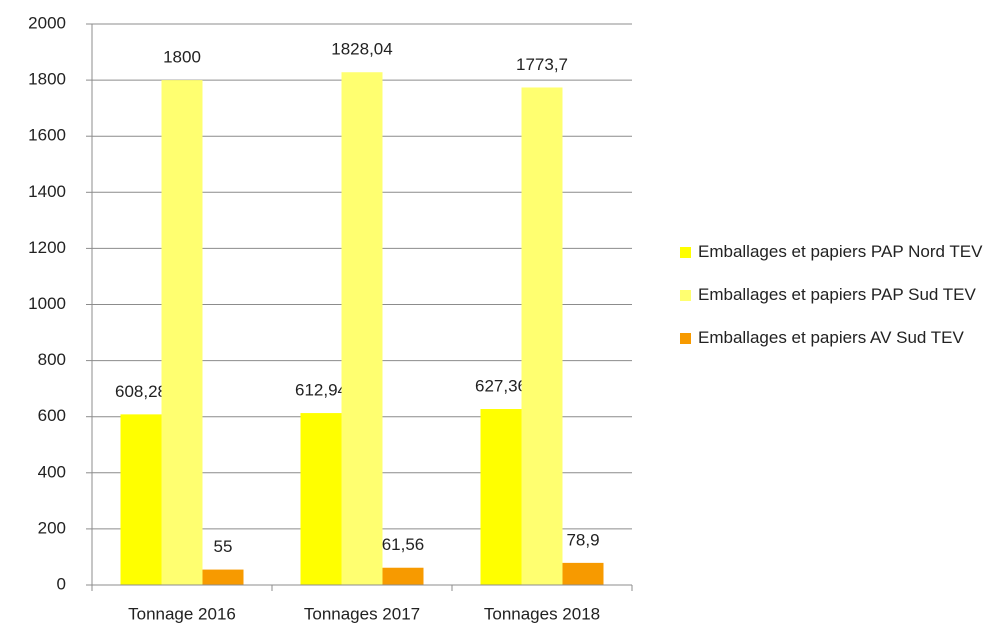  What do you see at coordinates (52, 359) in the screenshot?
I see `y-tick-label: 800` at bounding box center [52, 359].